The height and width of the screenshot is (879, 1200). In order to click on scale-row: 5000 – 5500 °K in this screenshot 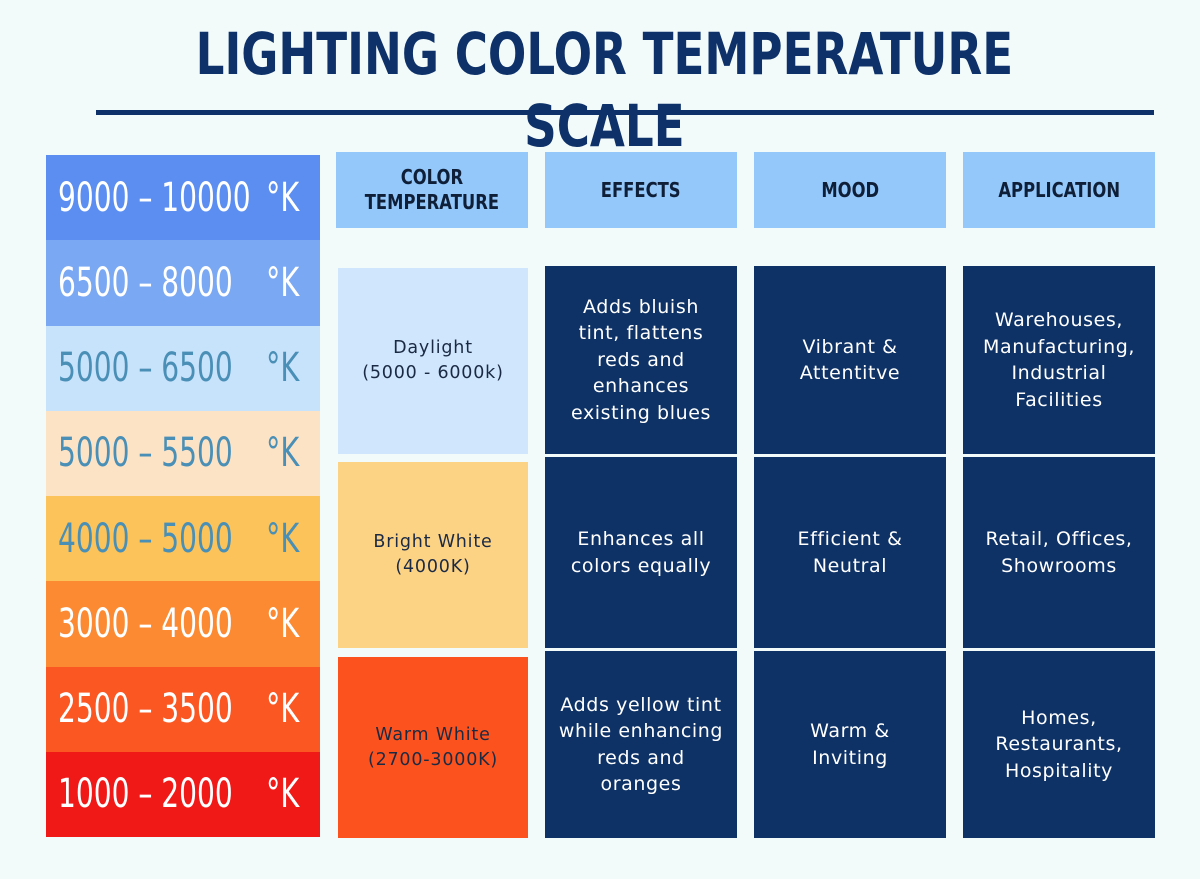, I will do `click(183, 453)`.